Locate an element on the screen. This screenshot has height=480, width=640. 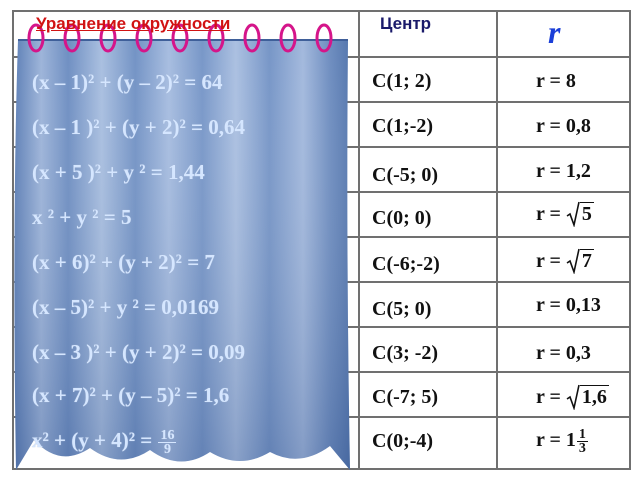
center-cell: C(1;-2) is located at coordinates (403, 126).